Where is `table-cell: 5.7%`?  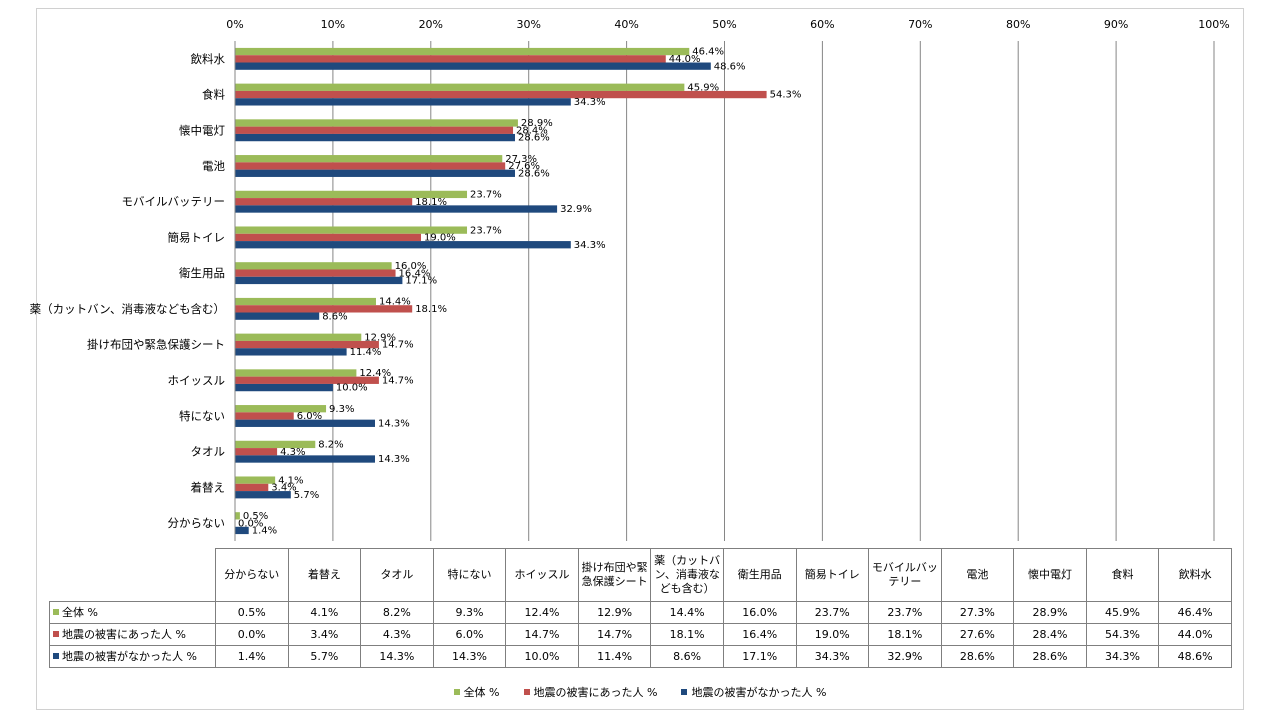
table-cell: 5.7% is located at coordinates (324, 656).